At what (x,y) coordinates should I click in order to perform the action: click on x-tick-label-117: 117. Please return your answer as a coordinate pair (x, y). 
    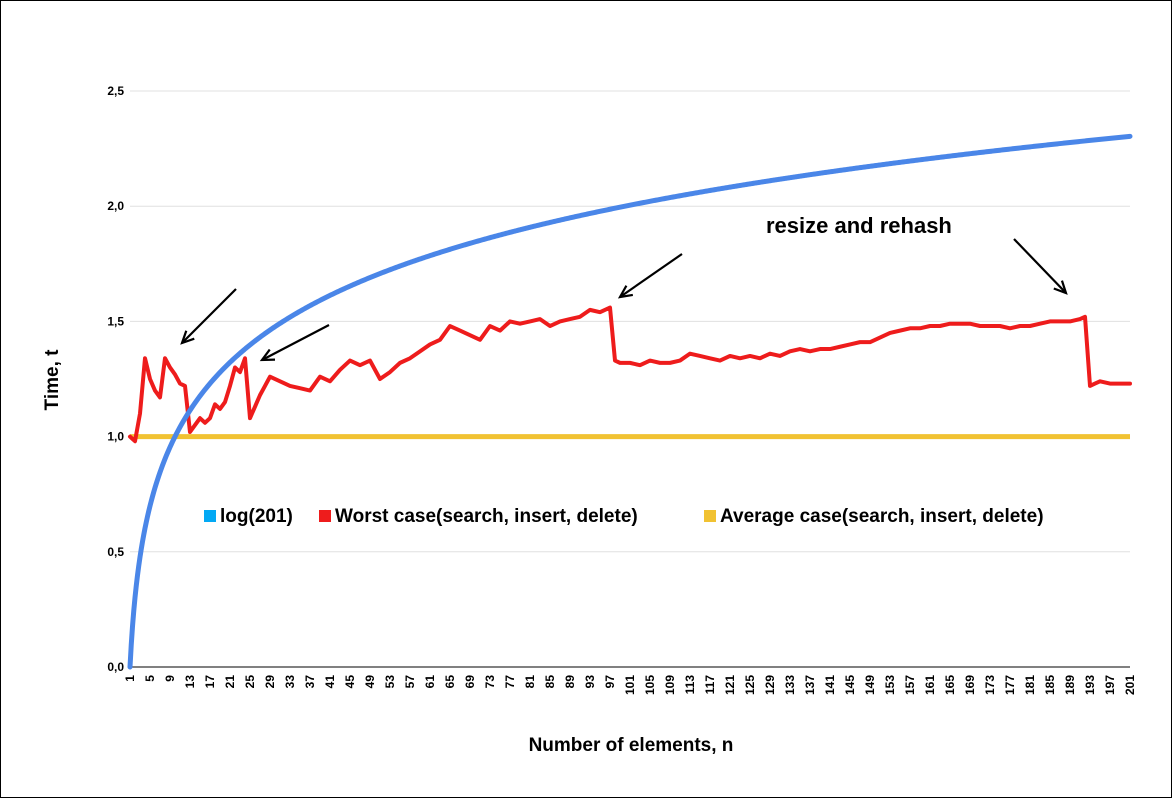
    Looking at the image, I should click on (710, 685).